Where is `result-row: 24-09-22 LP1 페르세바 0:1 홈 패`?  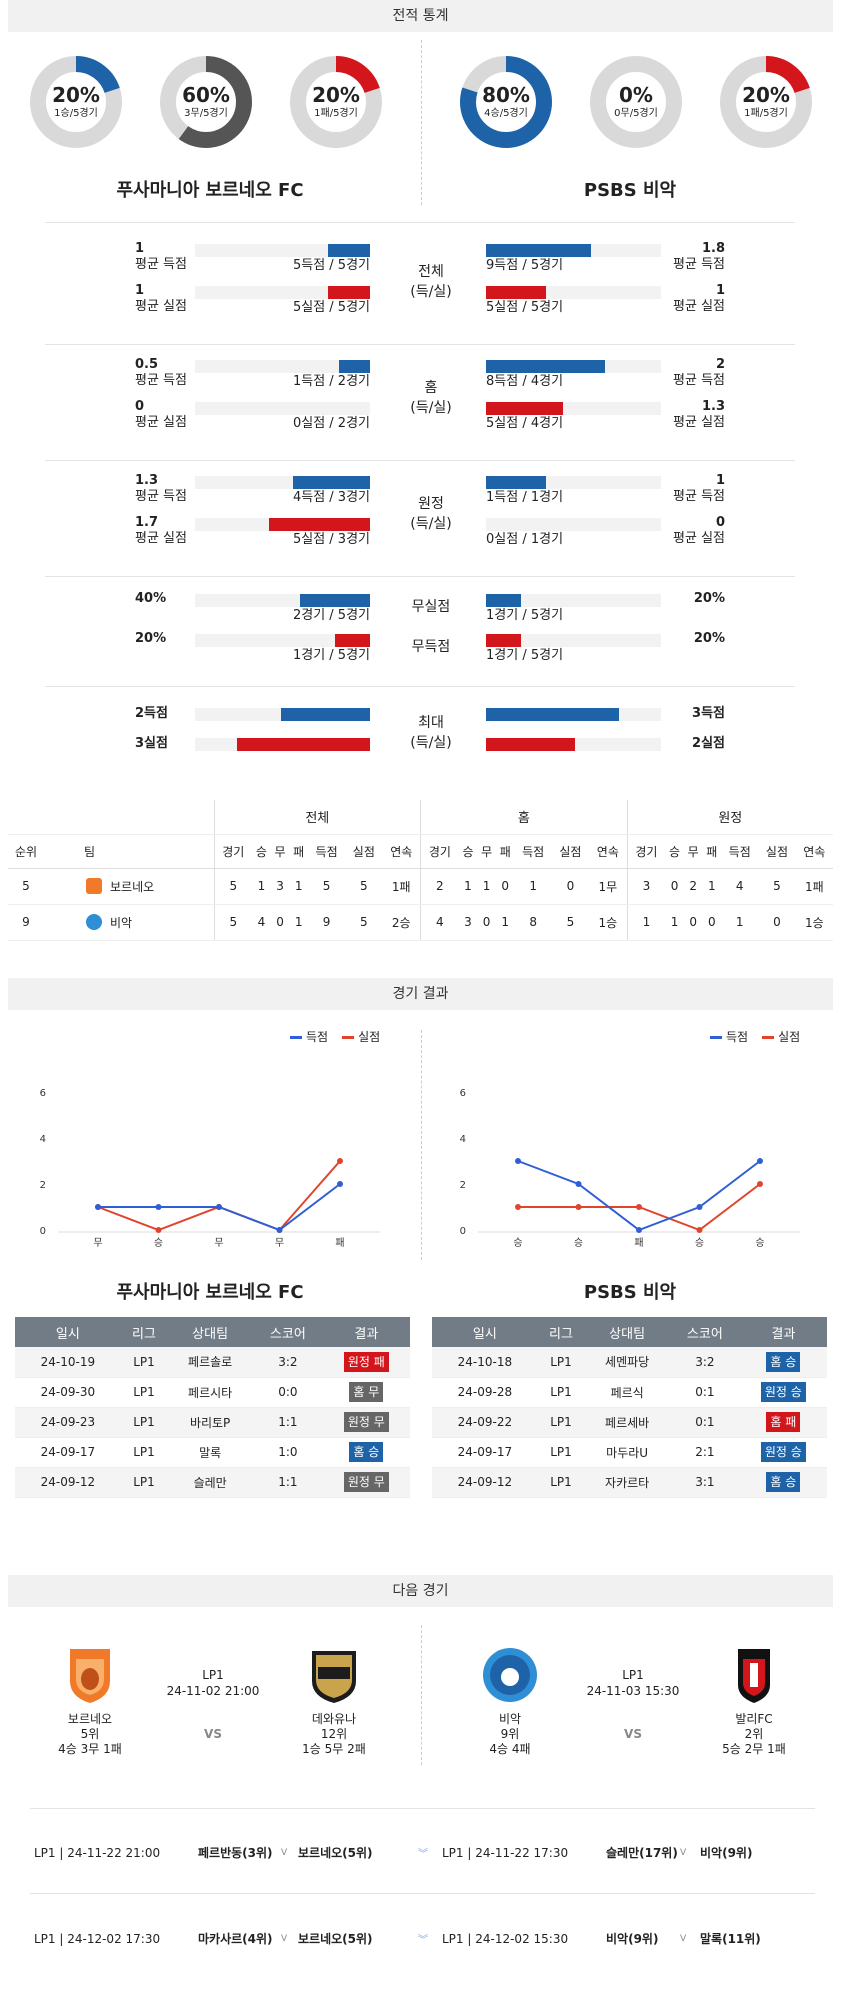 result-row: 24-09-22 LP1 페르세바 0:1 홈 패 is located at coordinates (629, 1422).